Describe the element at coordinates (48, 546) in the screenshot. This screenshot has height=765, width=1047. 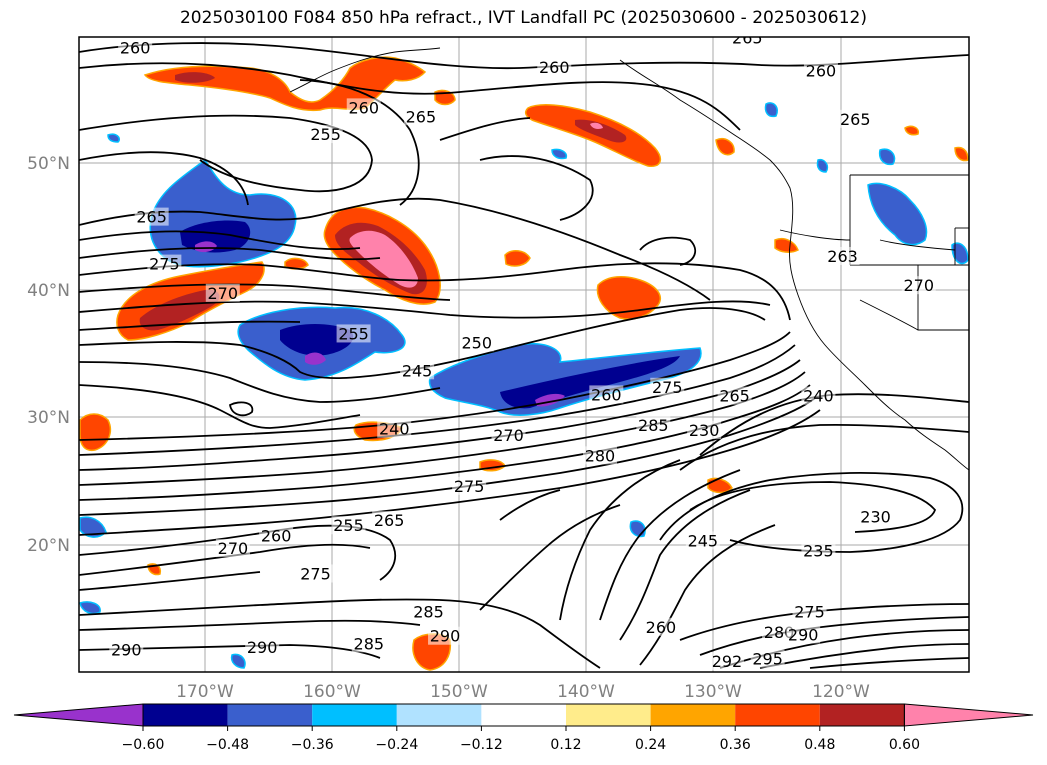
I see `lat-tick-label: 20°N` at that location.